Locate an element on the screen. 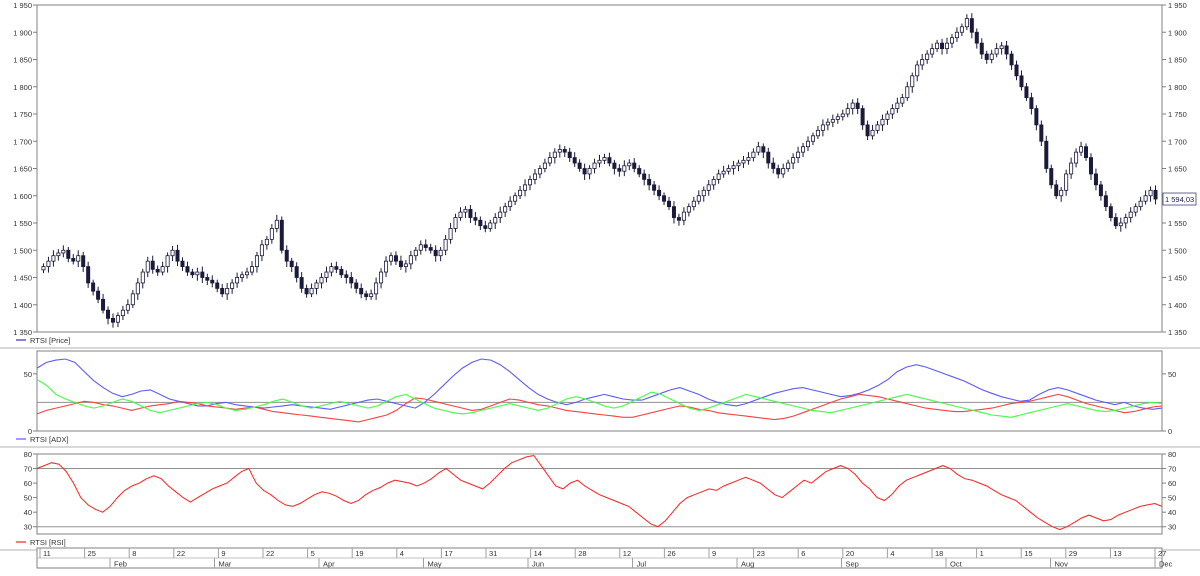 The width and height of the screenshot is (1200, 576). price-legend-label: RTSI [Price] is located at coordinates (50, 340).